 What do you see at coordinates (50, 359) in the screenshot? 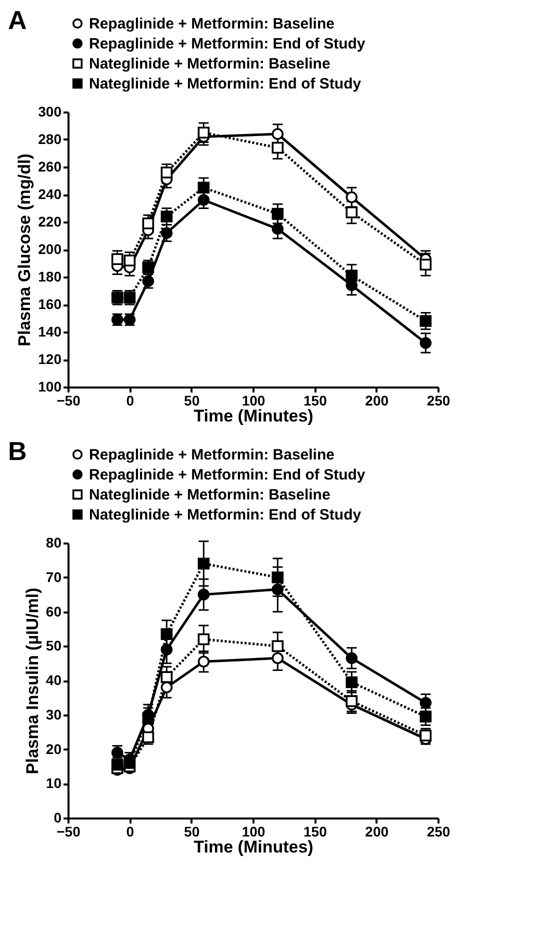
I see `y-tick-label: 120` at bounding box center [50, 359].